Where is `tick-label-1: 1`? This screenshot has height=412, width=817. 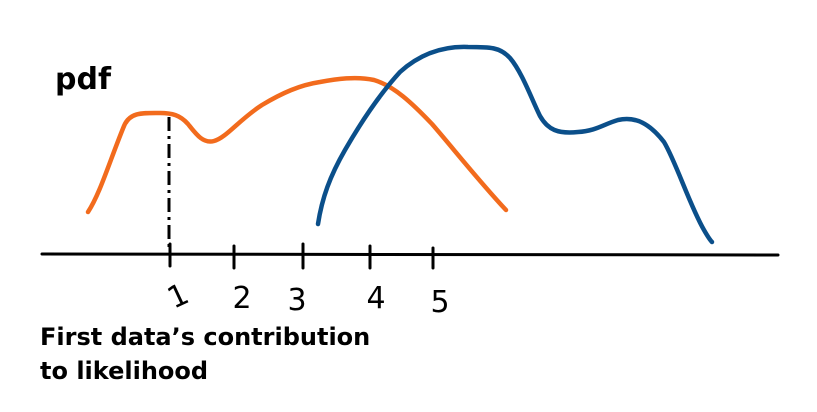 tick-label-1: 1 is located at coordinates (178, 297).